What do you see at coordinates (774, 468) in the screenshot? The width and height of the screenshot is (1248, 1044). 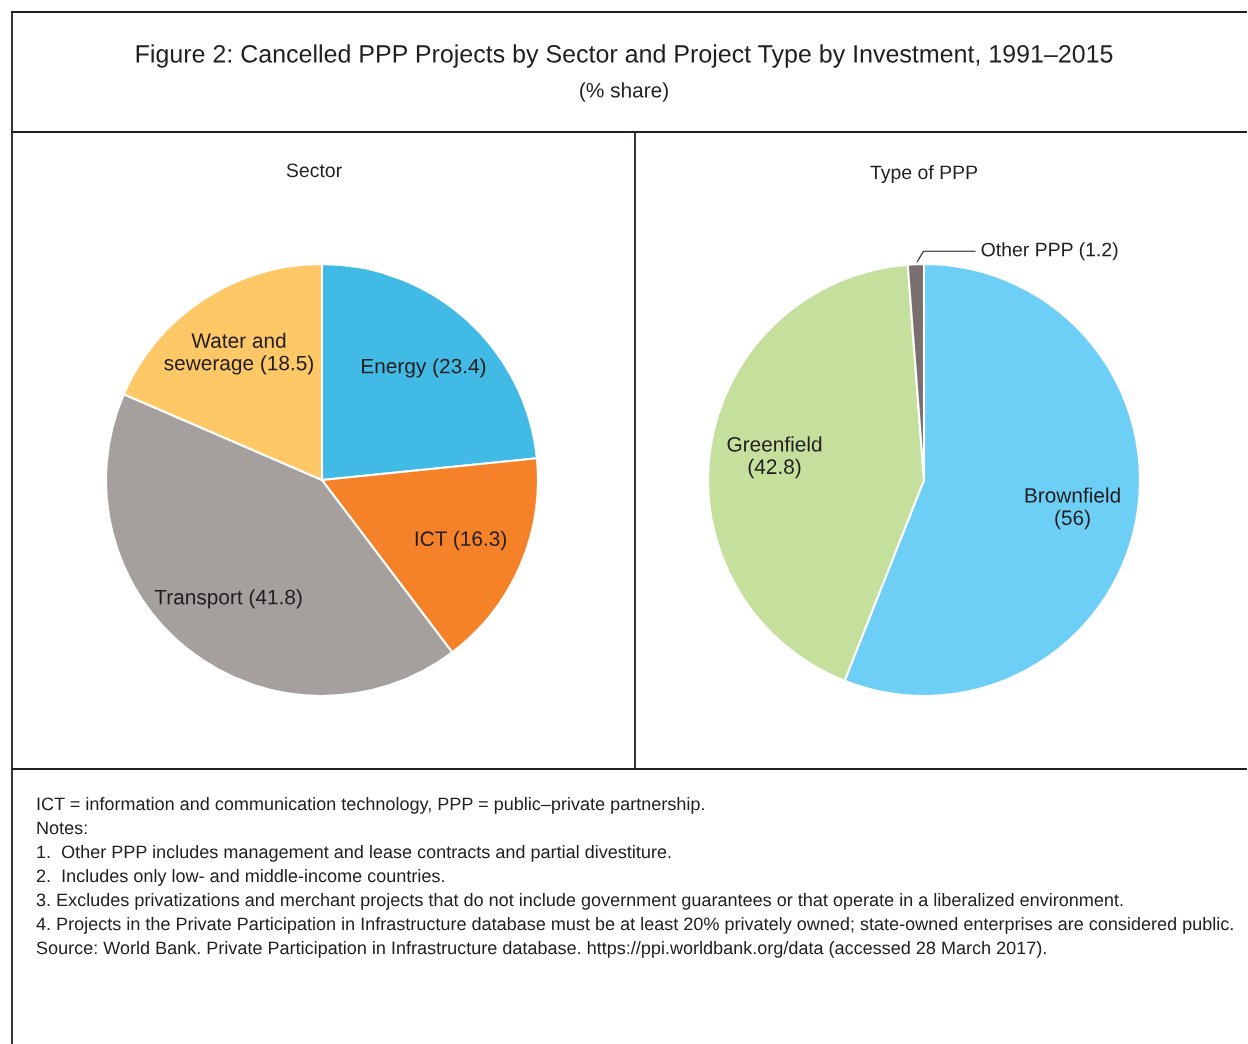 I see `data-label: (42.8)` at bounding box center [774, 468].